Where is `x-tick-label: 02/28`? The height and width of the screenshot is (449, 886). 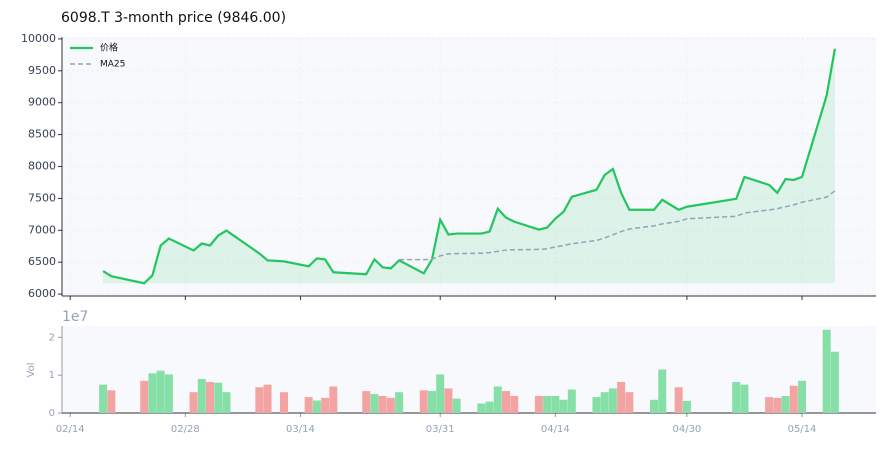
x-tick-label: 02/28 is located at coordinates (185, 429).